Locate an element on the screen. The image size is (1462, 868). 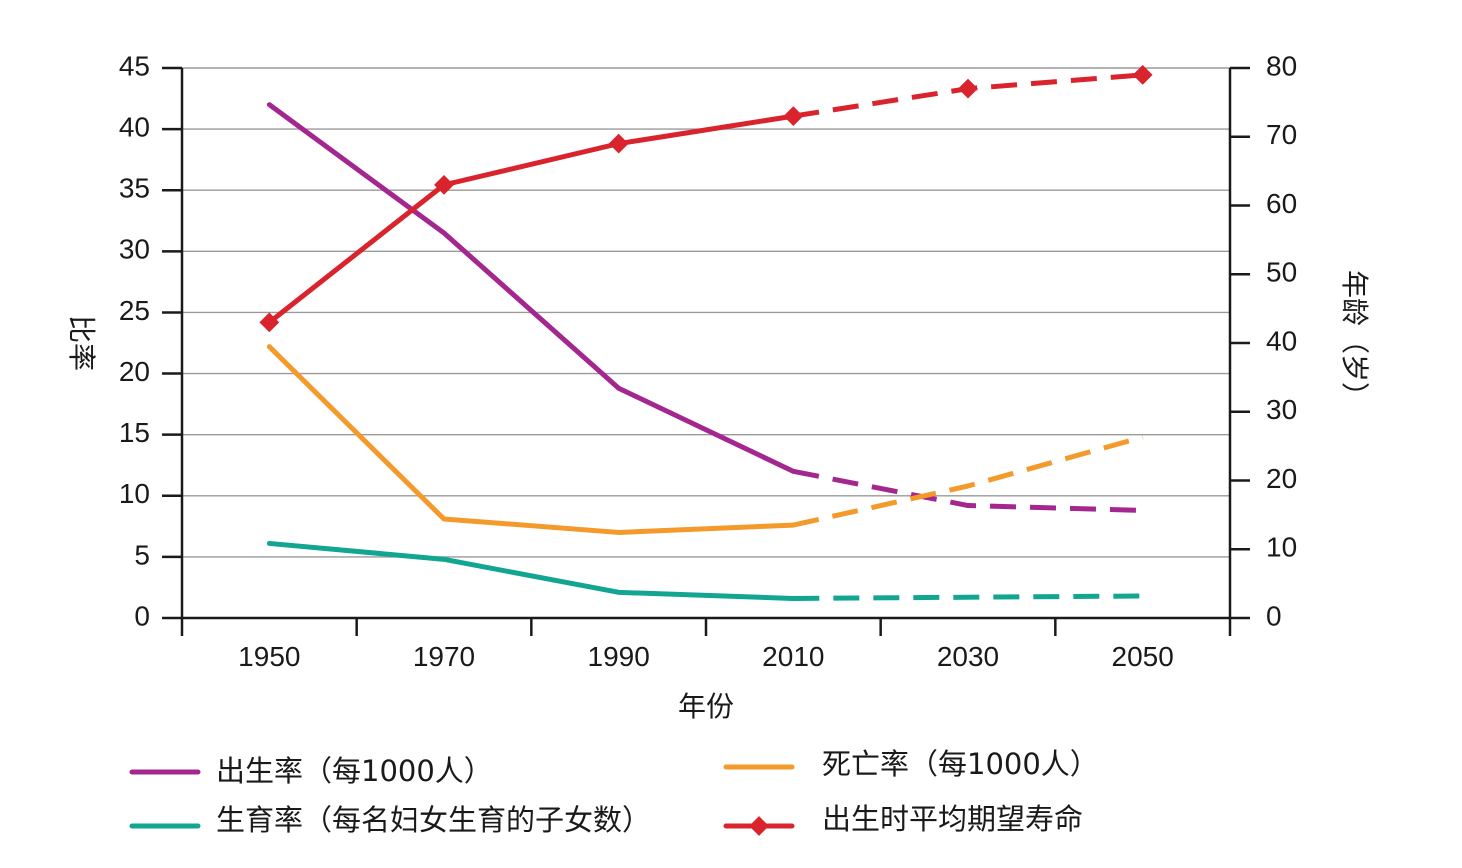
x-tick-label: 2030 is located at coordinates (968, 656).